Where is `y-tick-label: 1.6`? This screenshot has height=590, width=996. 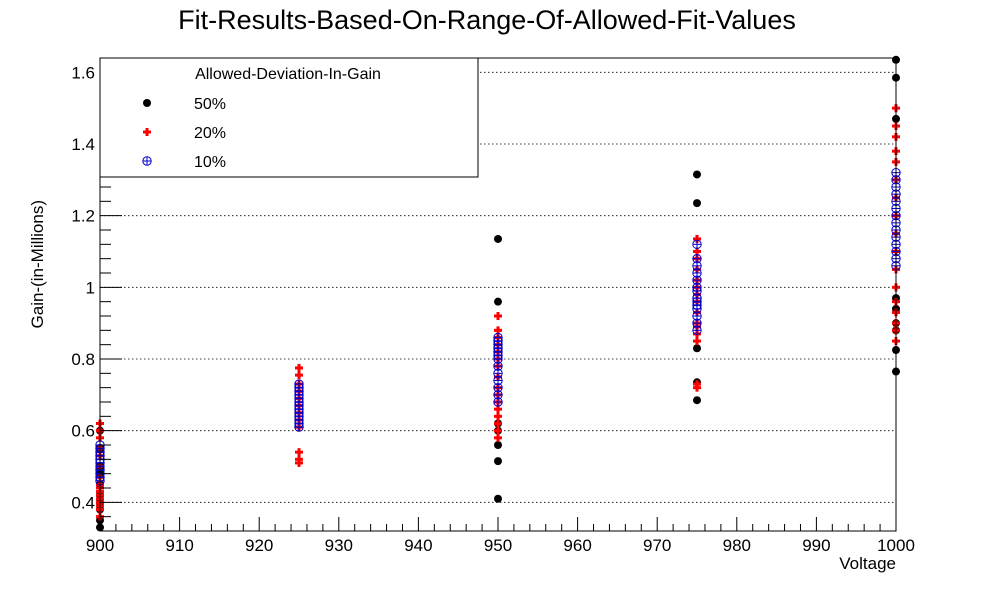
y-tick-label: 1.6 is located at coordinates (83, 72).